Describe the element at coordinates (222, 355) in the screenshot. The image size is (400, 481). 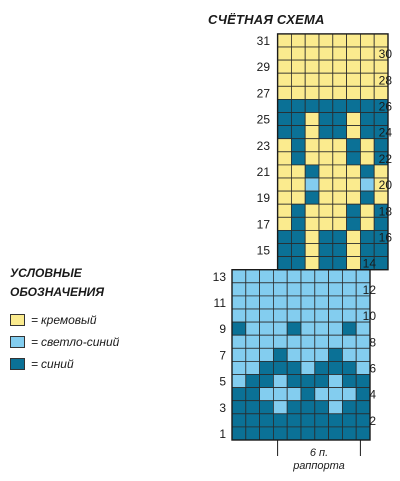
I see `row-number-left: 7` at that location.